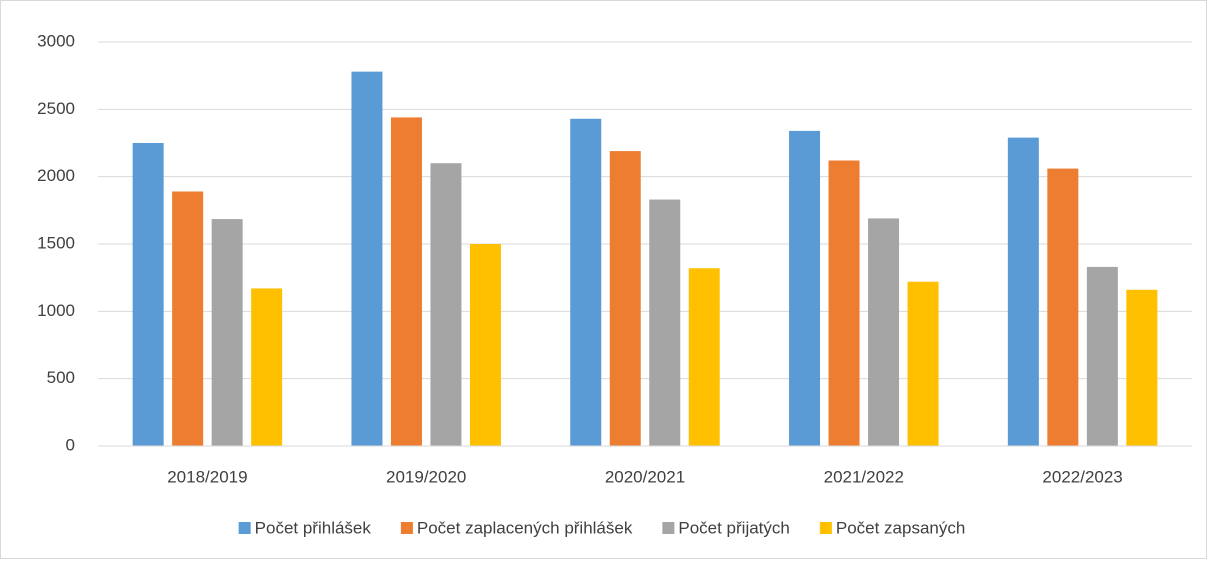 The image size is (1208, 565). What do you see at coordinates (56, 40) in the screenshot?
I see `y-tick-label: 3000` at bounding box center [56, 40].